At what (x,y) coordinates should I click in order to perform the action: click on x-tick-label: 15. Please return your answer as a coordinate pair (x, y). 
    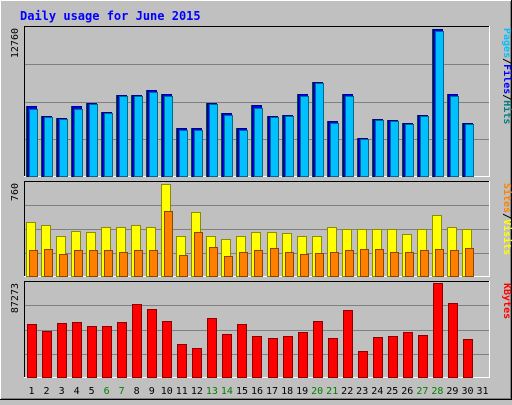
    Looking at the image, I should click on (242, 391).